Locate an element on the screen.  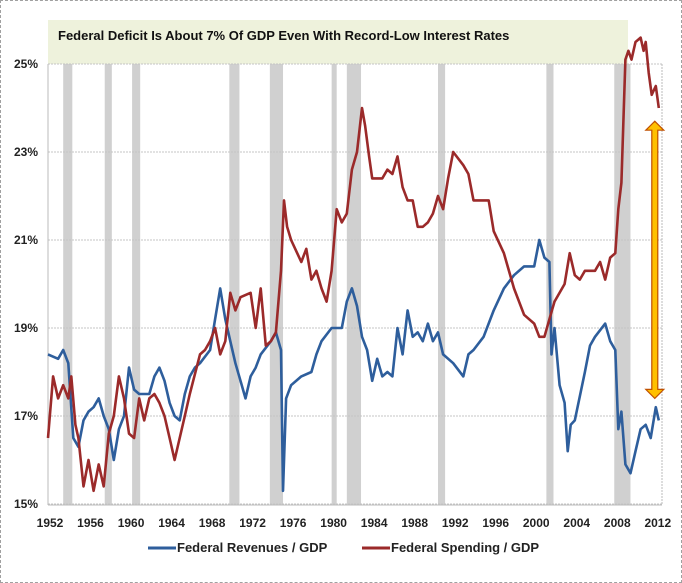
annotations is located at coordinates (655, 260).